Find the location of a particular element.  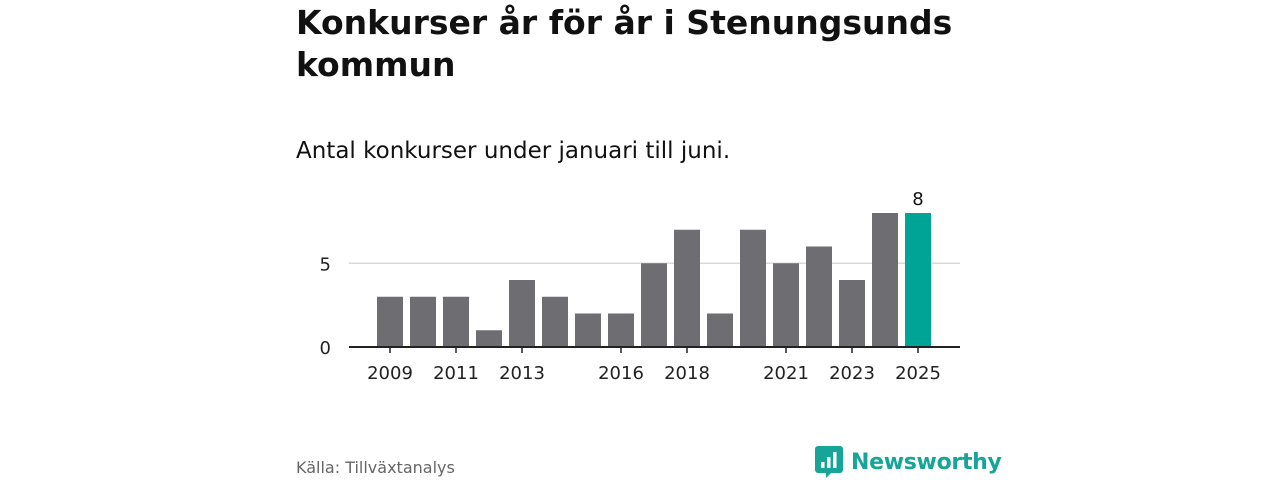

bar-2009 is located at coordinates (390, 321).